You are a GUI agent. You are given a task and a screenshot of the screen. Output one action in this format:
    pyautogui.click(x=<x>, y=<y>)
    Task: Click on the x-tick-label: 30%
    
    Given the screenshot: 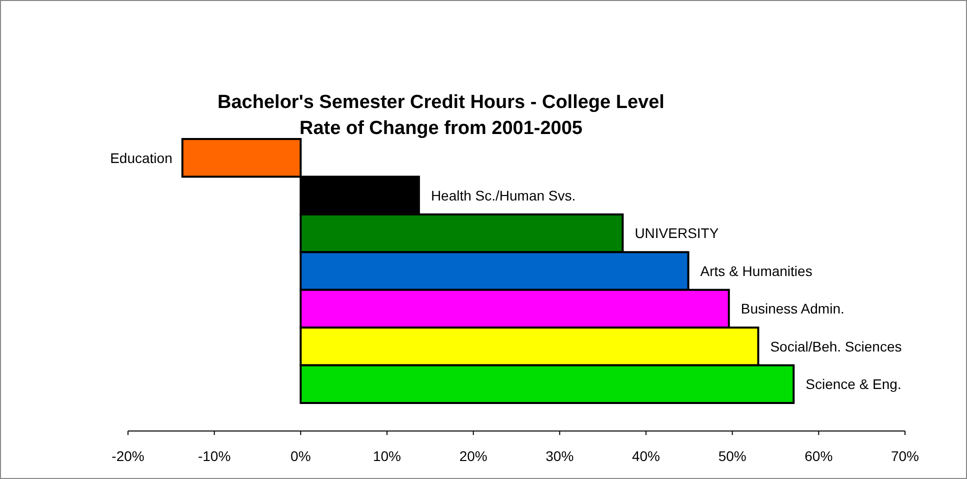 What is the action you would take?
    pyautogui.click(x=560, y=456)
    